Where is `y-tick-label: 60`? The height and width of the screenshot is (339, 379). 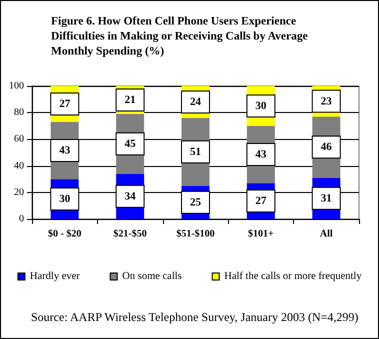 y-tick-label: 60 is located at coordinates (19, 139).